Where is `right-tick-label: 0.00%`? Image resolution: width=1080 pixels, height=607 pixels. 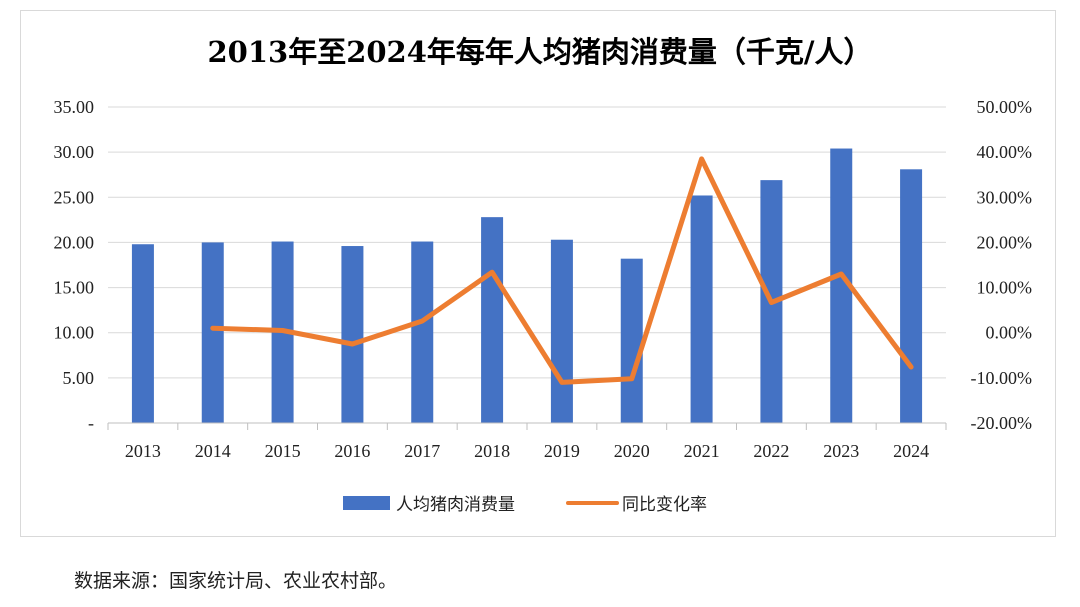
right-tick-label: 0.00% is located at coordinates (1009, 333).